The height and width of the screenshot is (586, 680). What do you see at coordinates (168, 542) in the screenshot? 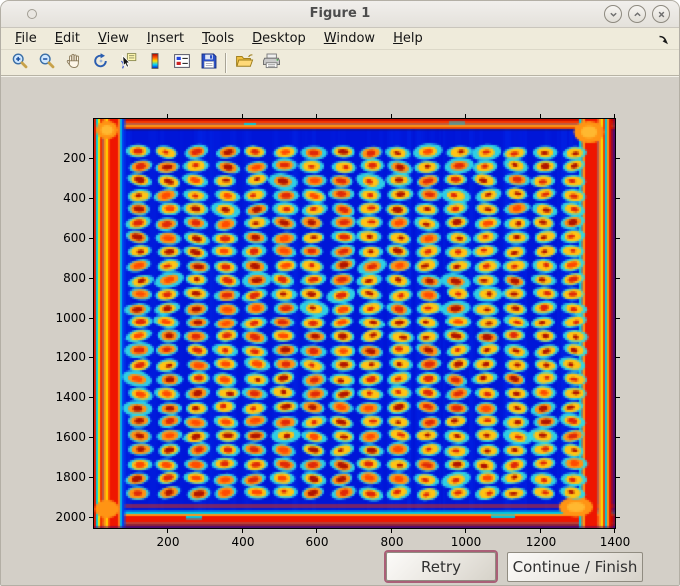
I see `x-tick-label: 200` at bounding box center [168, 542].